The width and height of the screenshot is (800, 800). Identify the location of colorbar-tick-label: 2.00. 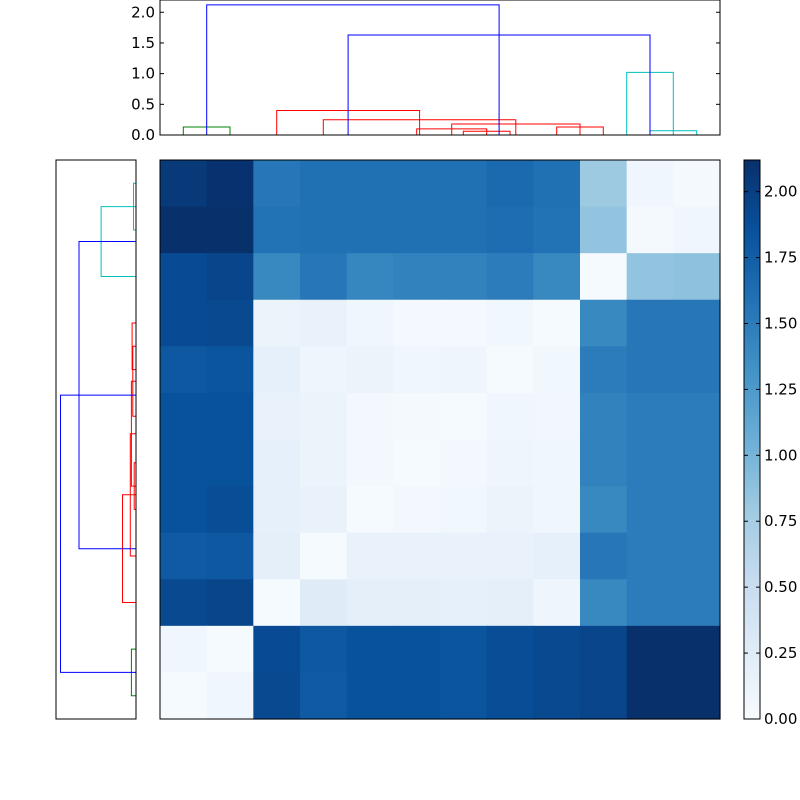
(780, 192).